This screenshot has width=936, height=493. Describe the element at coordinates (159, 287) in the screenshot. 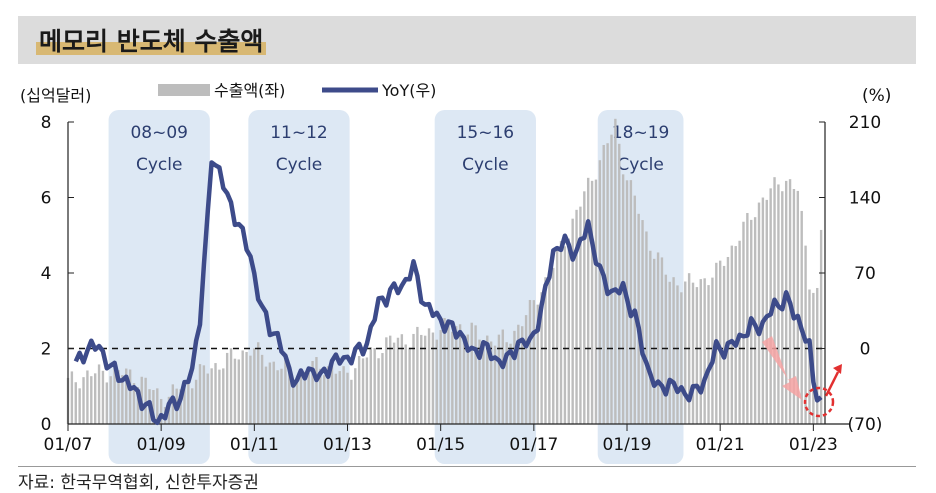

I see `cycle-band` at that location.